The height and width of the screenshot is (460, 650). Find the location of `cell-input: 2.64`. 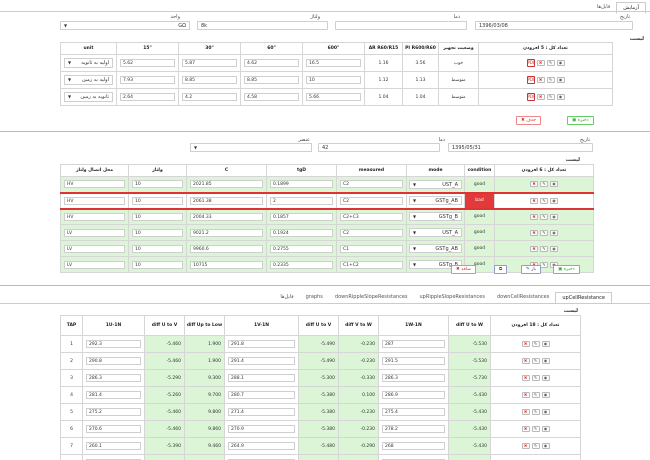

cell-input: 2.64 is located at coordinates (147, 97).